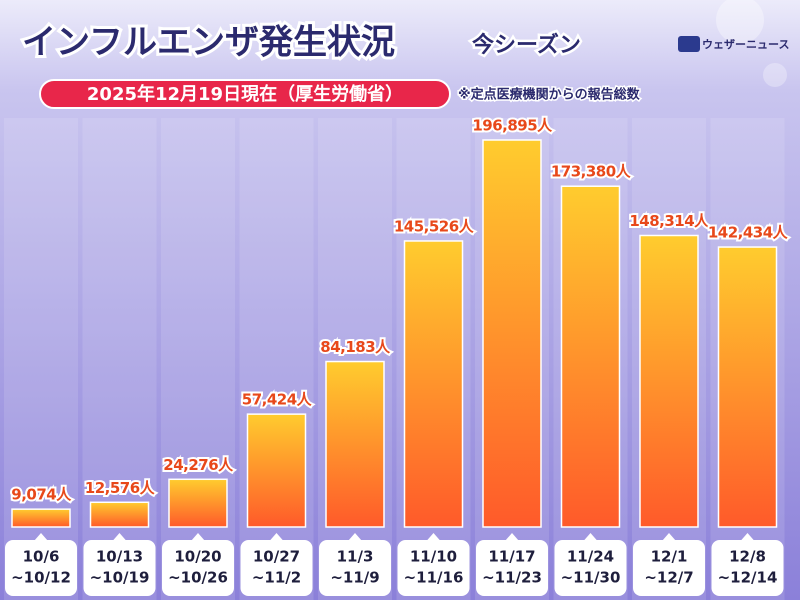 This screenshot has height=600, width=800. I want to click on x-tick-label: 11/24, so click(590, 557).